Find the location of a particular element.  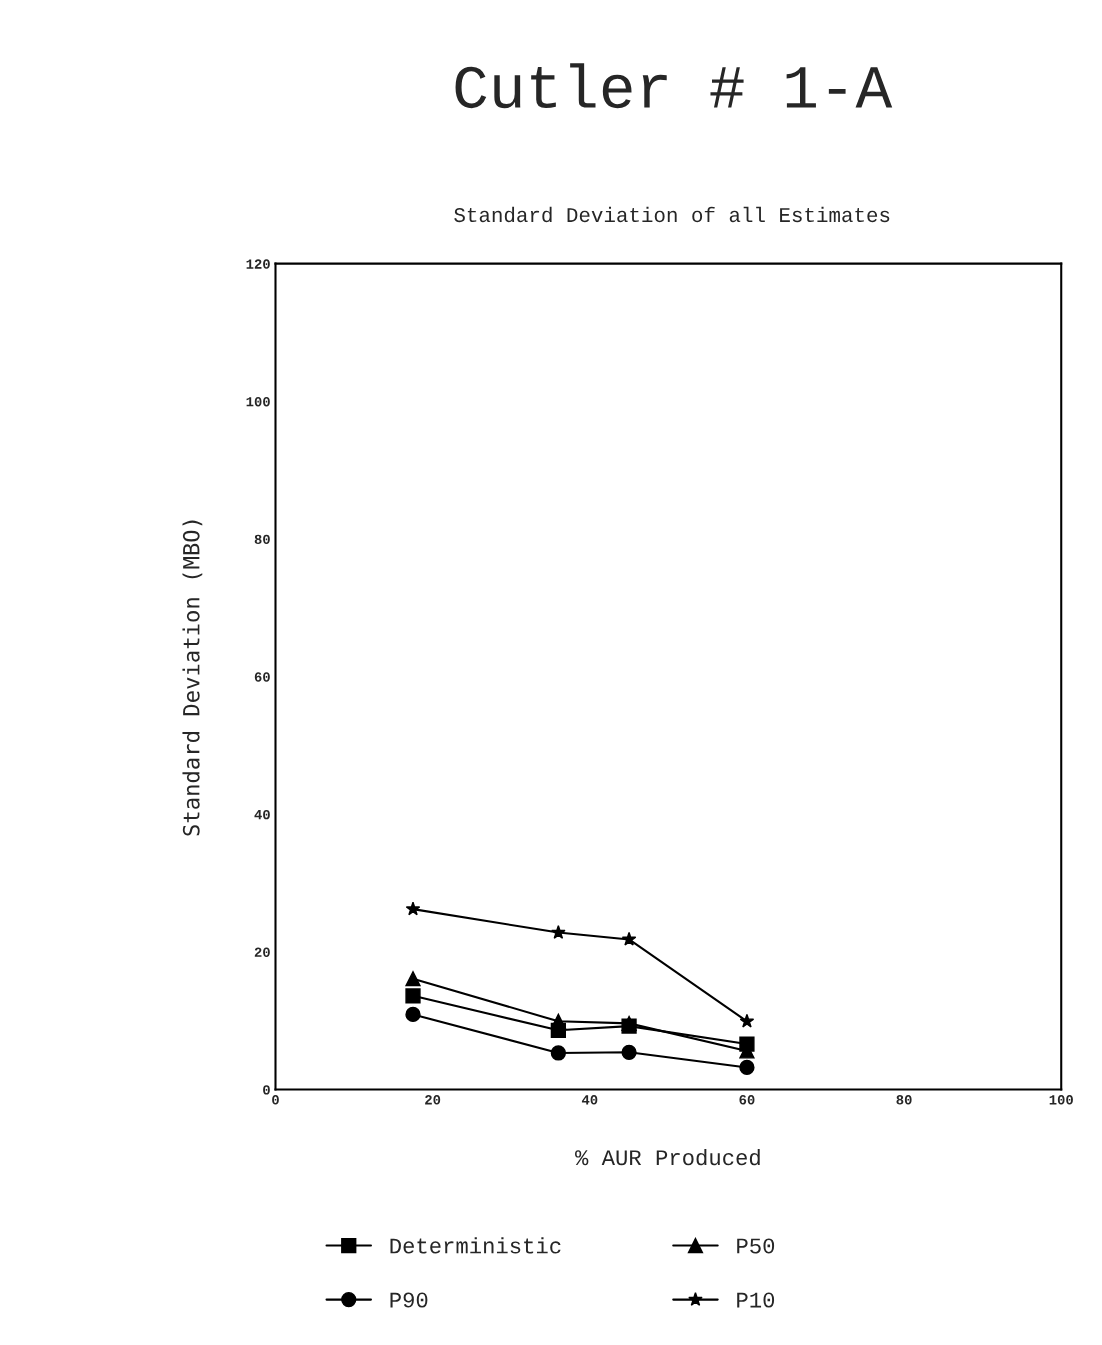

x-axis-title: % AUR Produced is located at coordinates (667, 1157).